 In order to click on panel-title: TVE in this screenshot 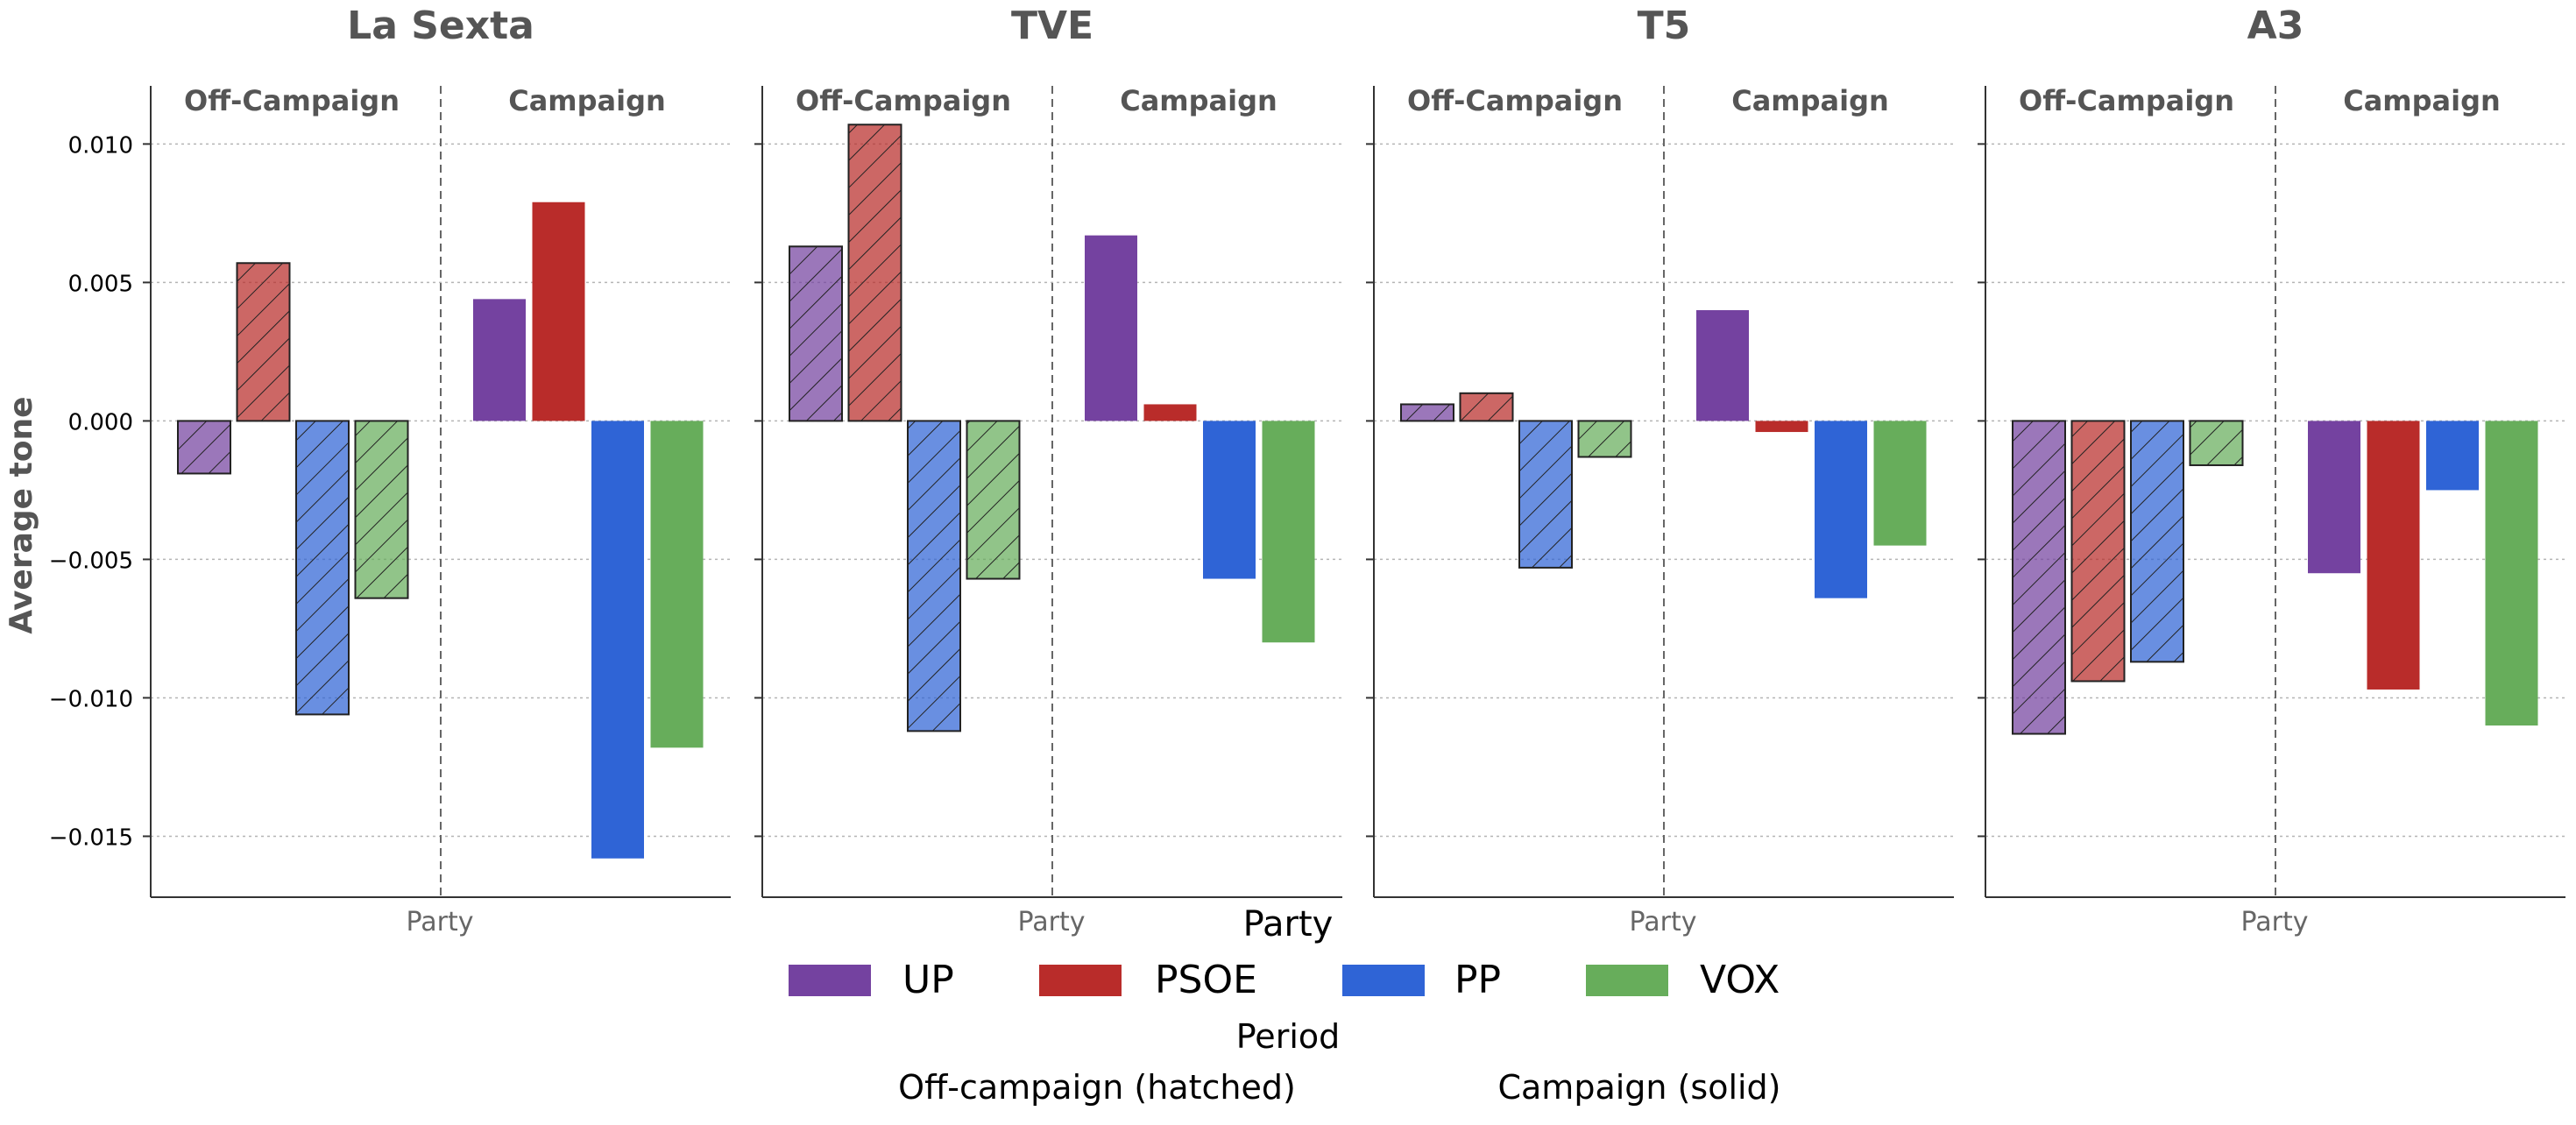, I will do `click(1052, 26)`.